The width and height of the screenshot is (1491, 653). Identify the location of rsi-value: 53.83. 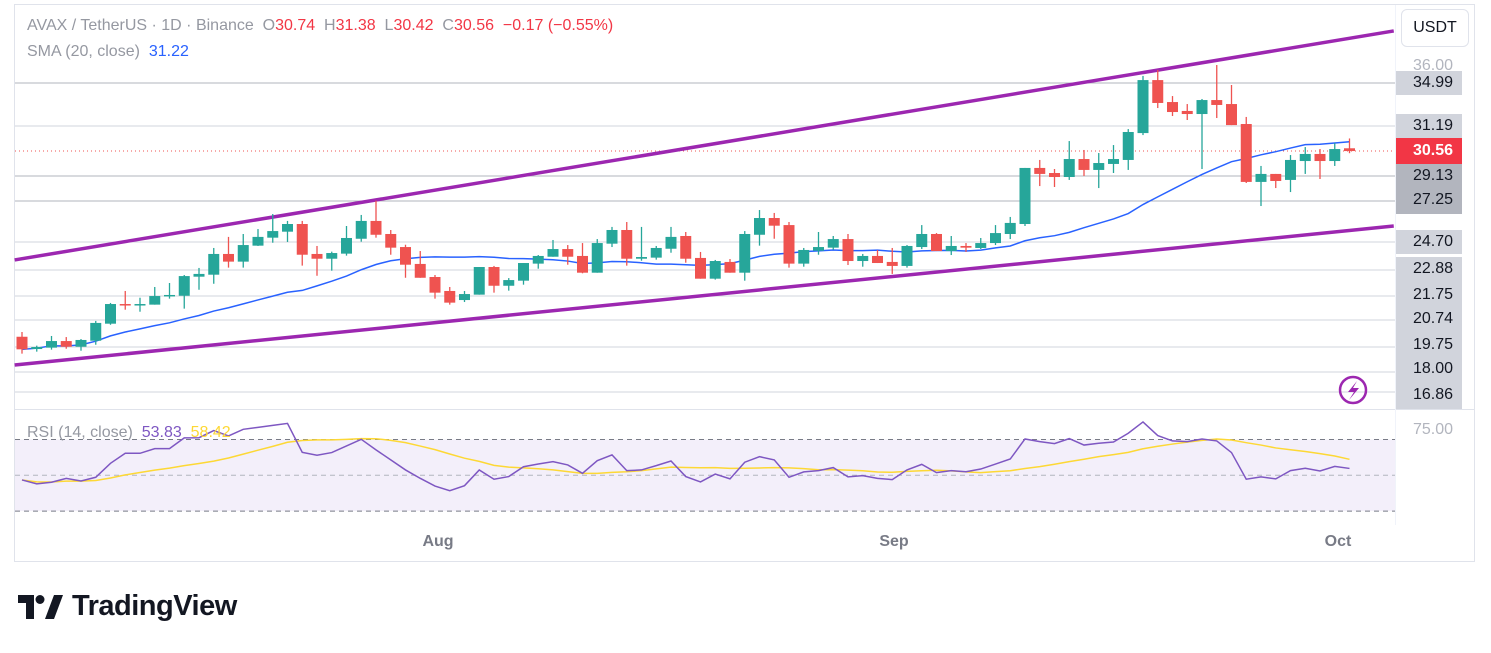
(161, 432).